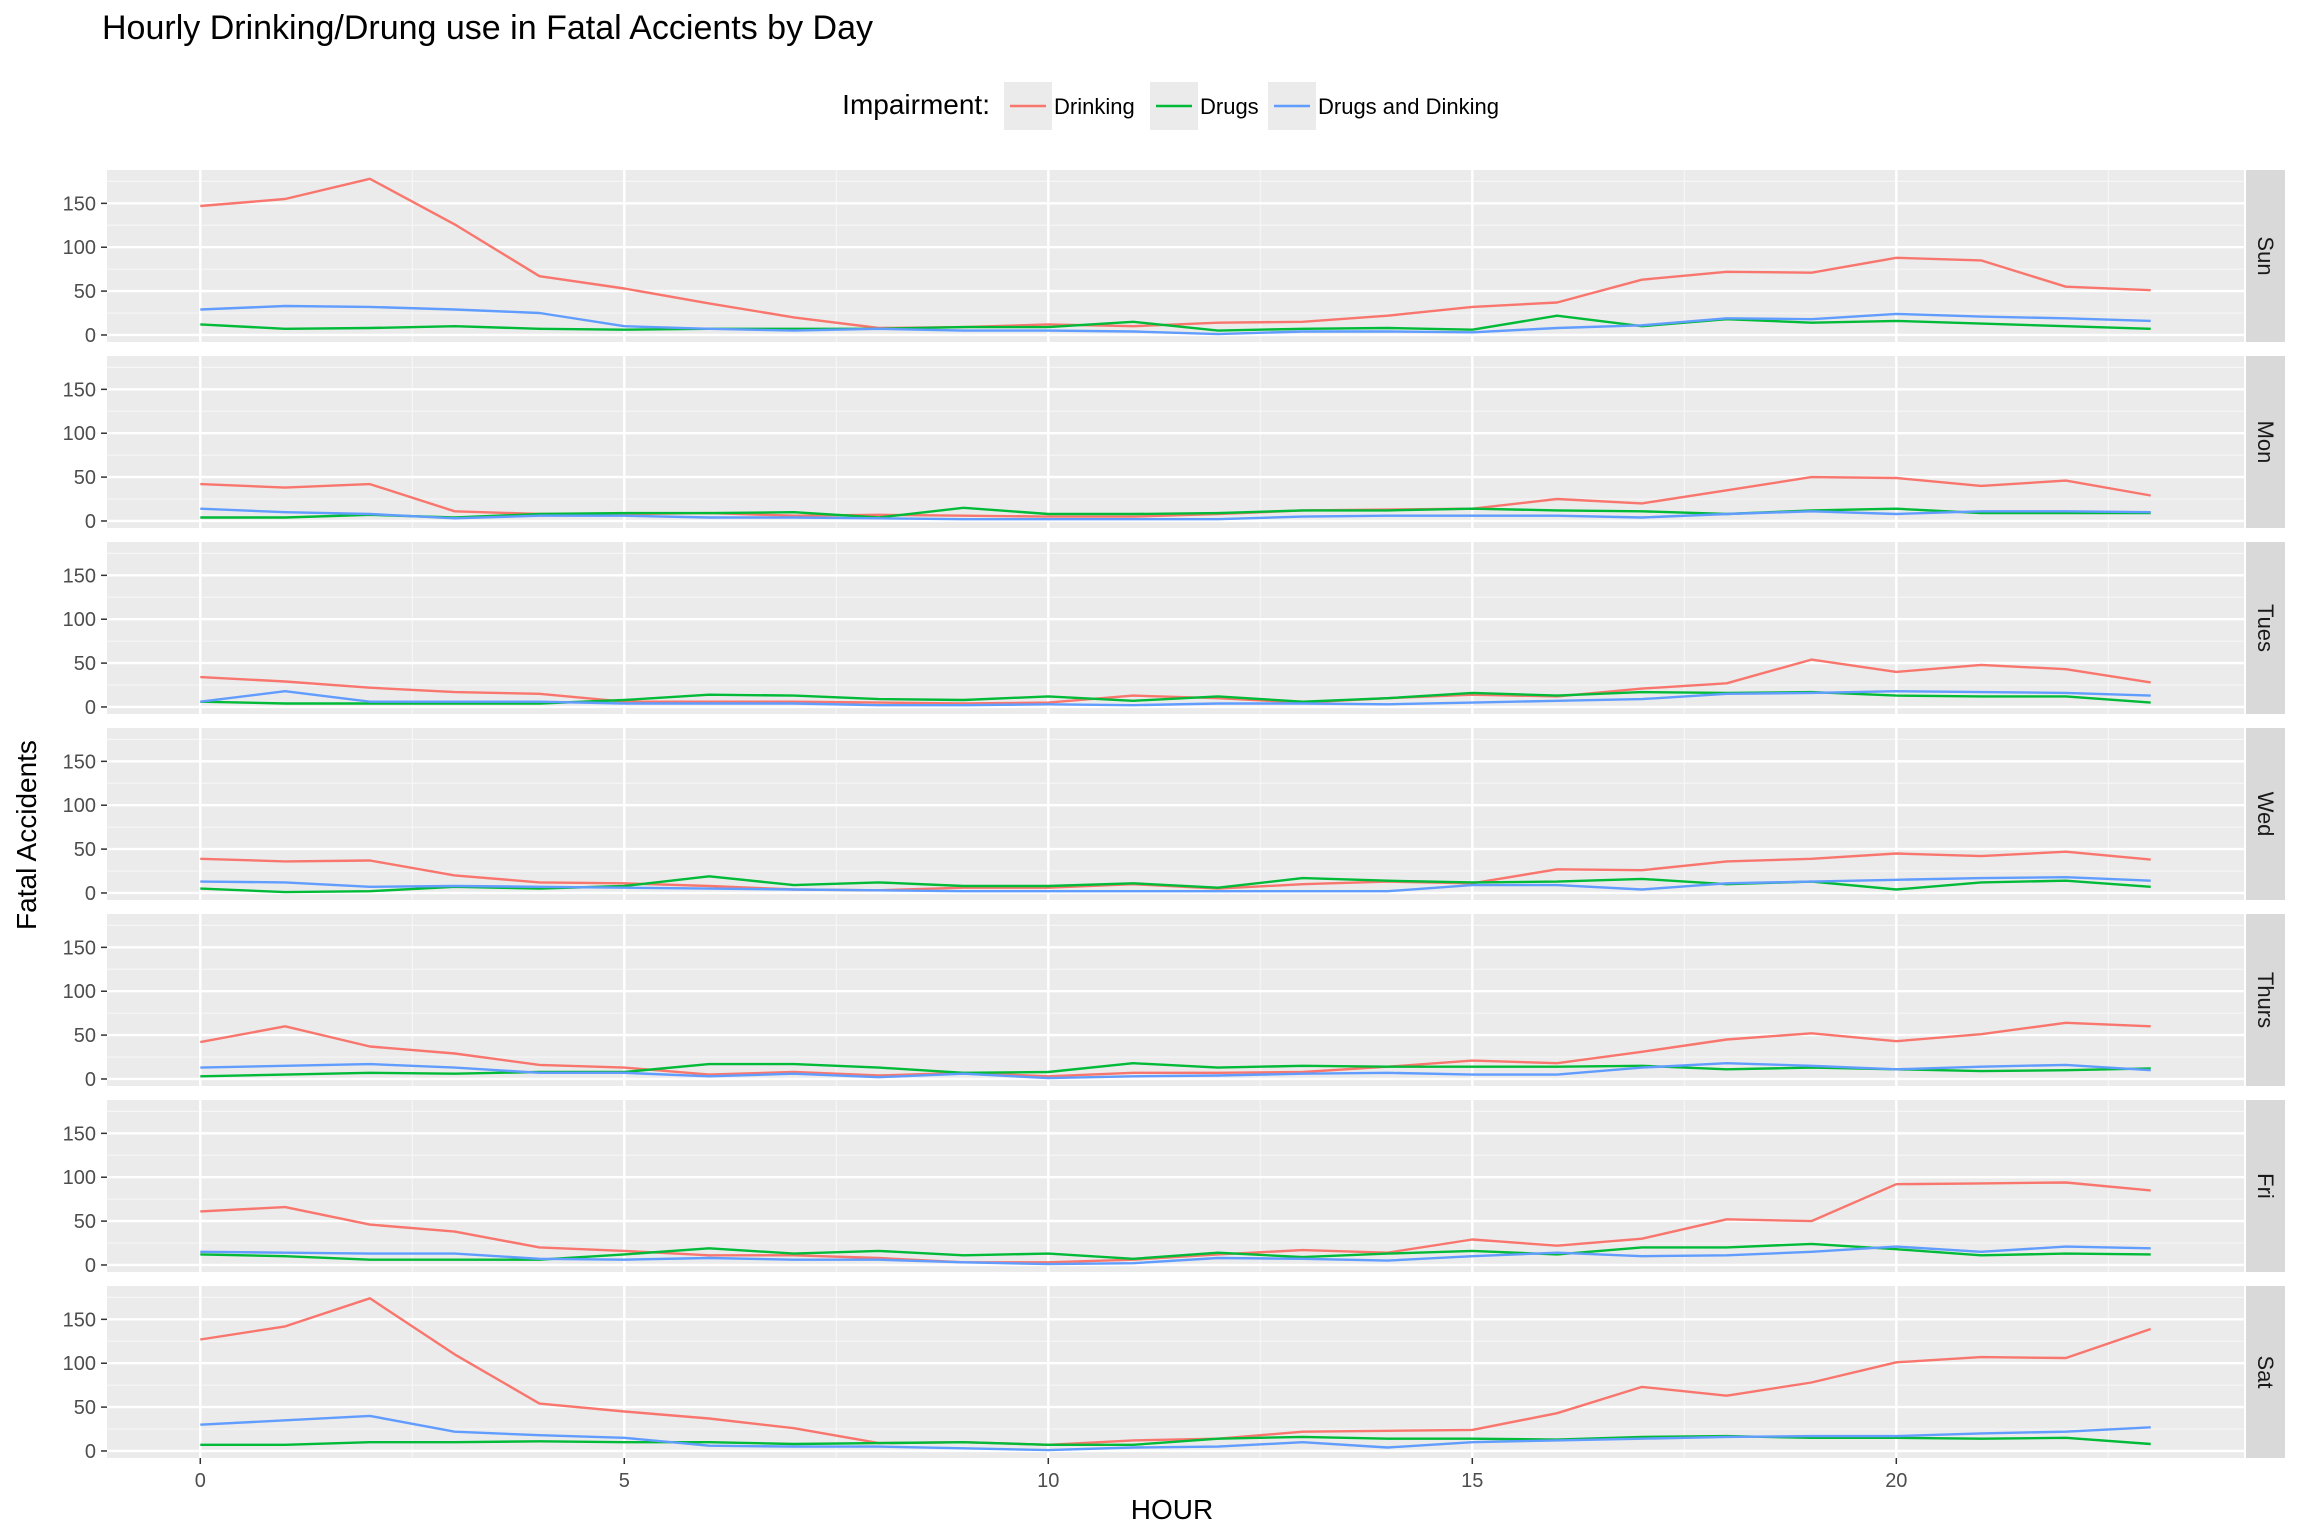 This screenshot has width=2304, height=1536. What do you see at coordinates (624, 1481) in the screenshot?
I see `x-tick-label: 5` at bounding box center [624, 1481].